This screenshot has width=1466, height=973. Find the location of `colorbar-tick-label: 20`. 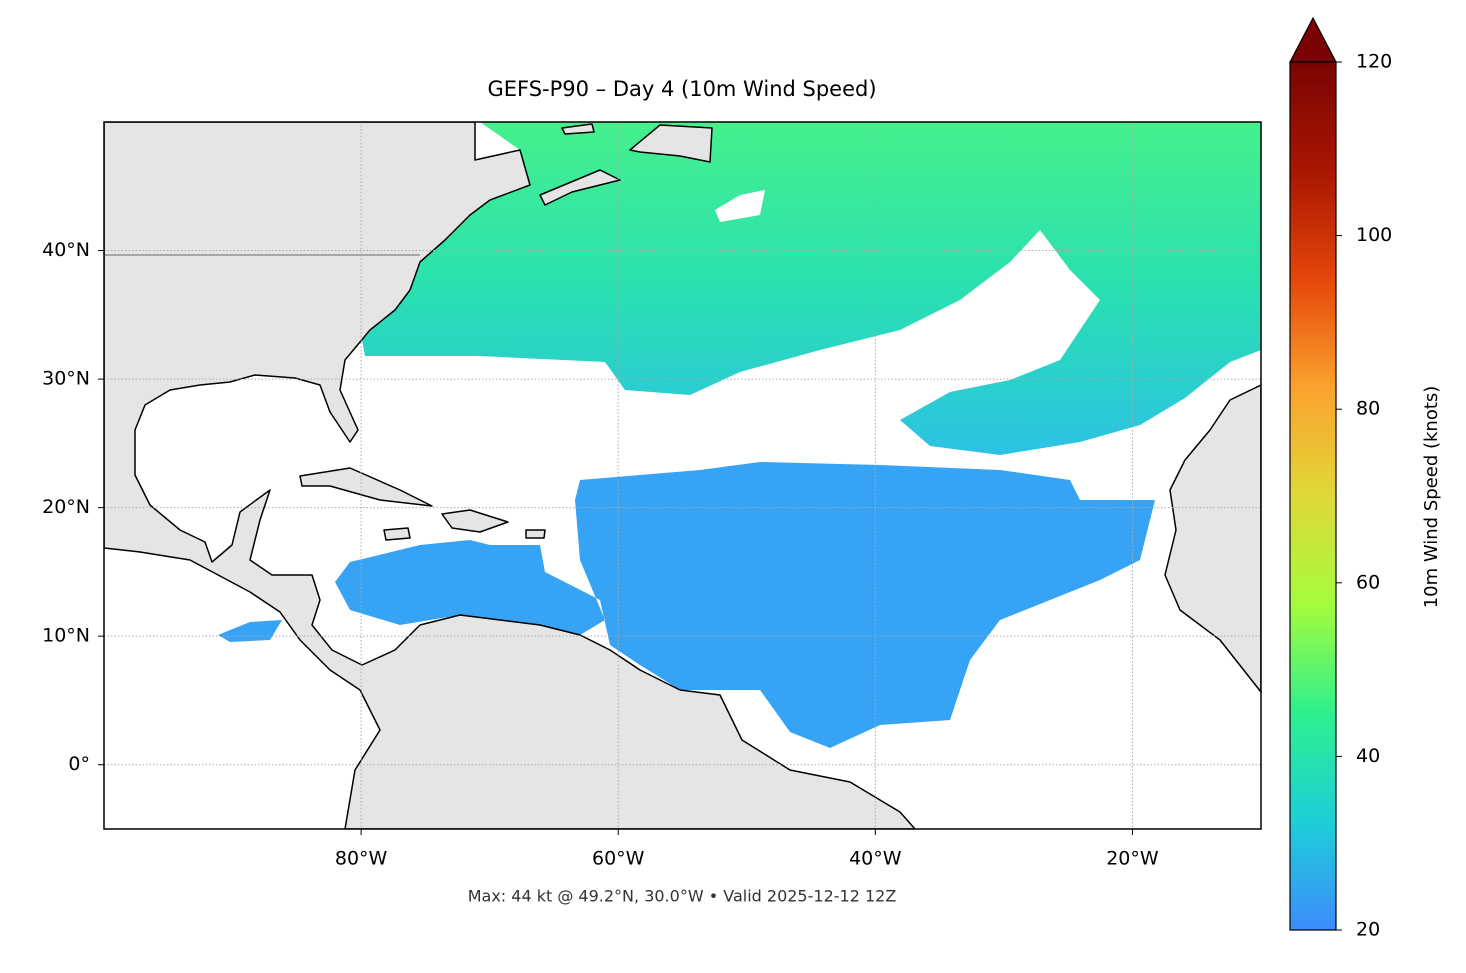

colorbar-tick-label: 20 is located at coordinates (1368, 930).